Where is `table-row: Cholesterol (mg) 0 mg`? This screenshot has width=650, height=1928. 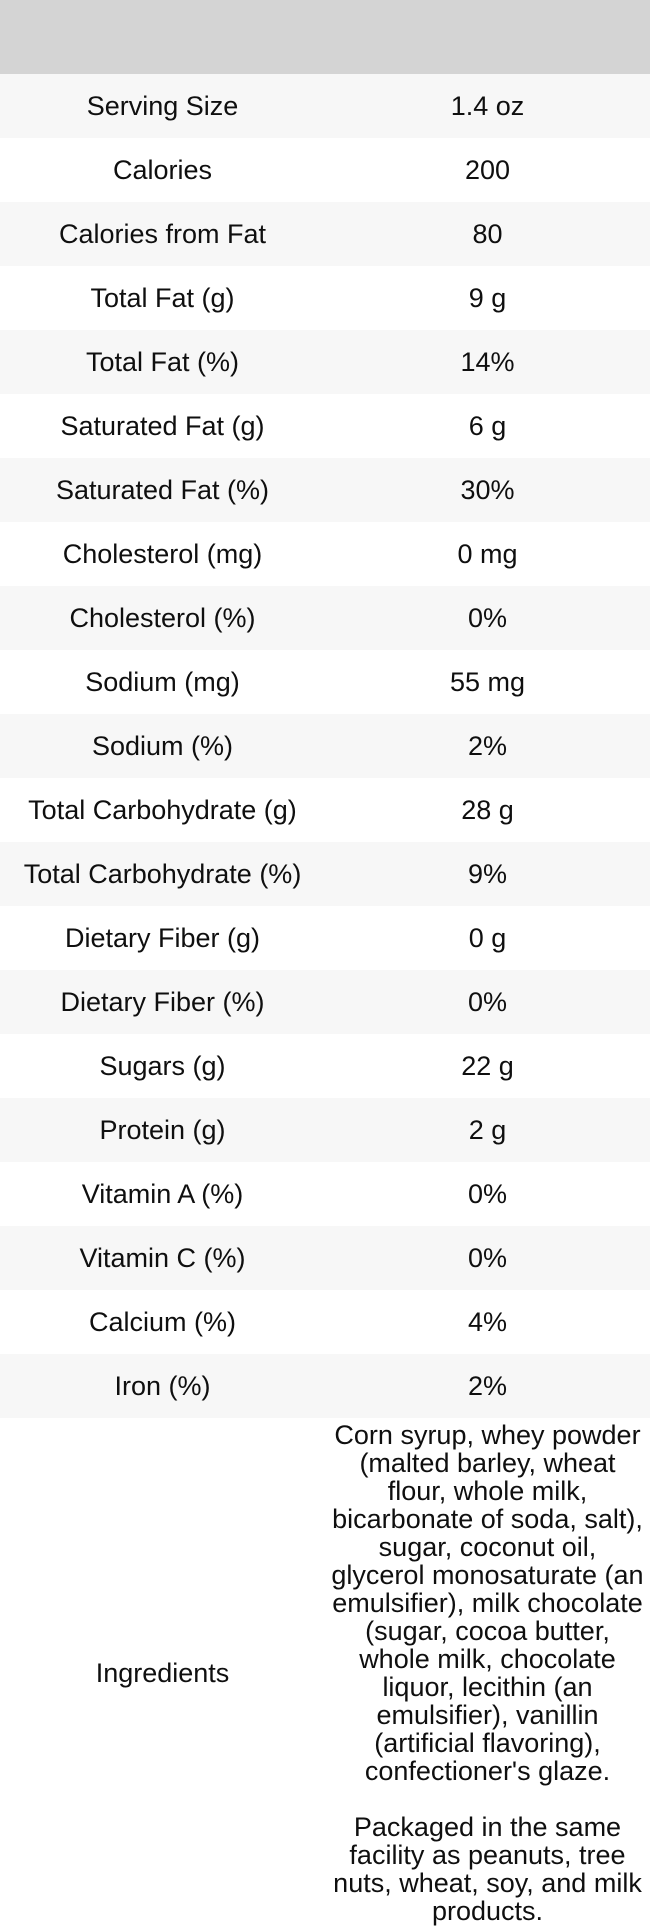 table-row: Cholesterol (mg) 0 mg is located at coordinates (325, 554).